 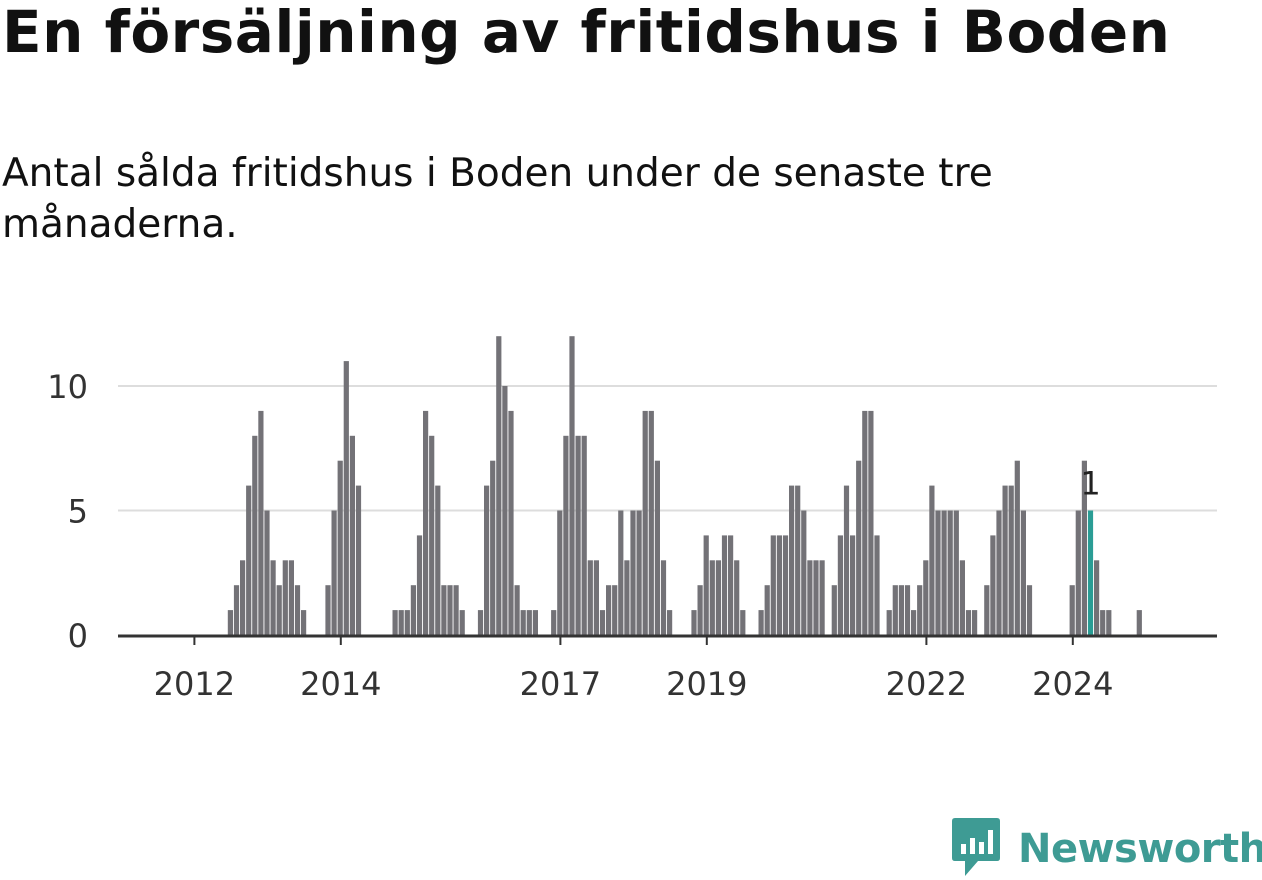 I want to click on x-tick-label: 2022, so click(x=926, y=684).